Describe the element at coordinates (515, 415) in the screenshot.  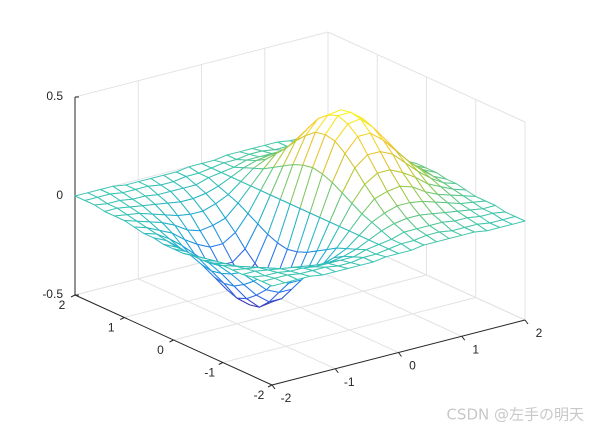
I see `watermark: CSDN @左手の明天` at that location.